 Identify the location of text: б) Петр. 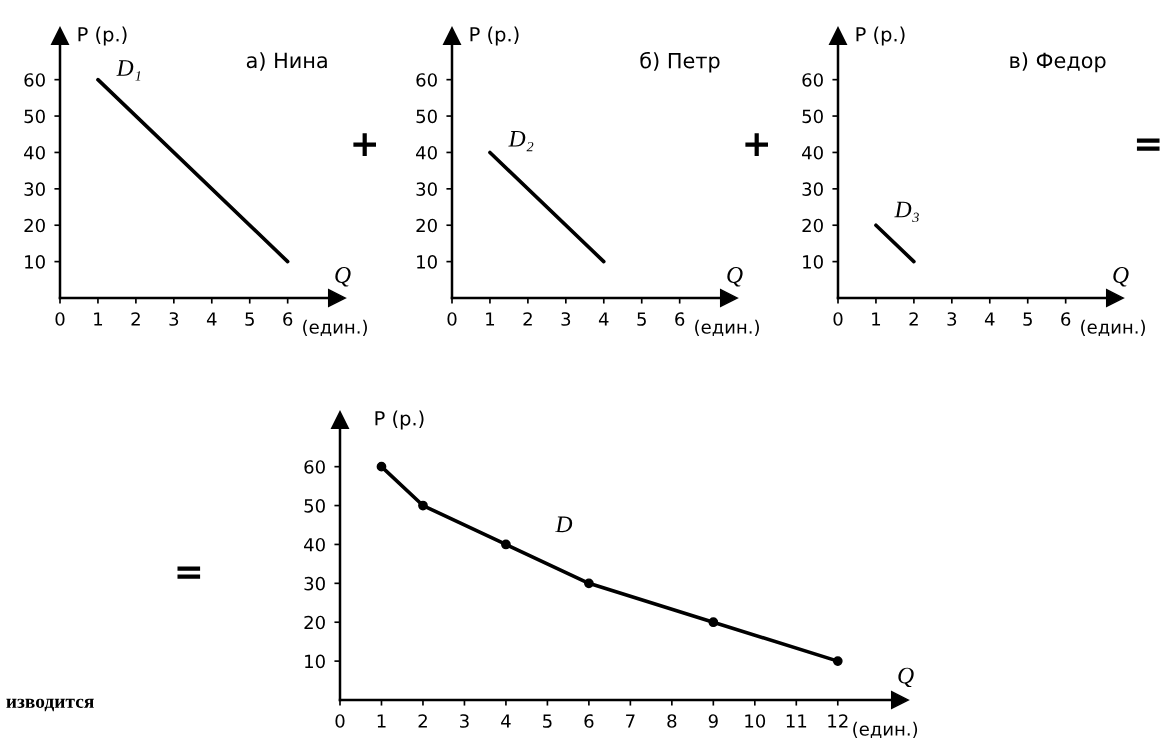
(680, 62).